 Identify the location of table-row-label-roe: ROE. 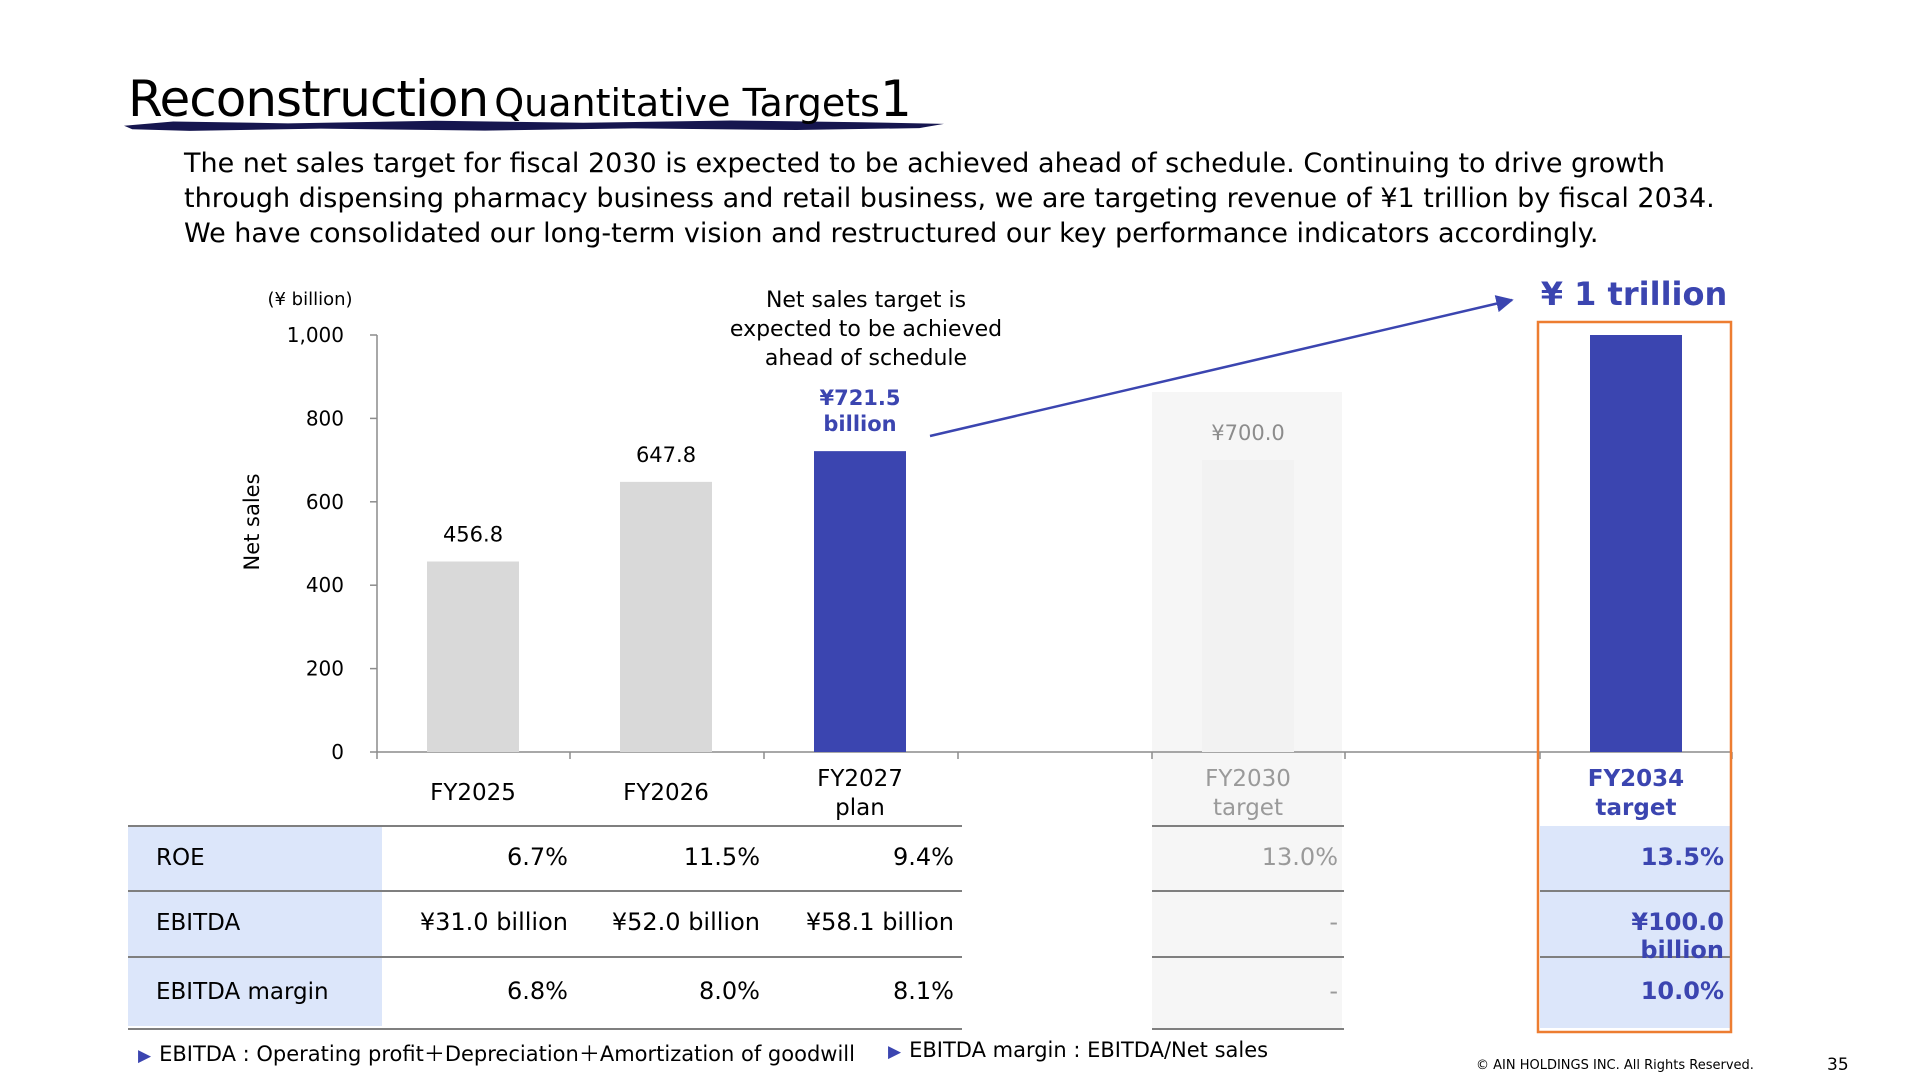
(180, 858).